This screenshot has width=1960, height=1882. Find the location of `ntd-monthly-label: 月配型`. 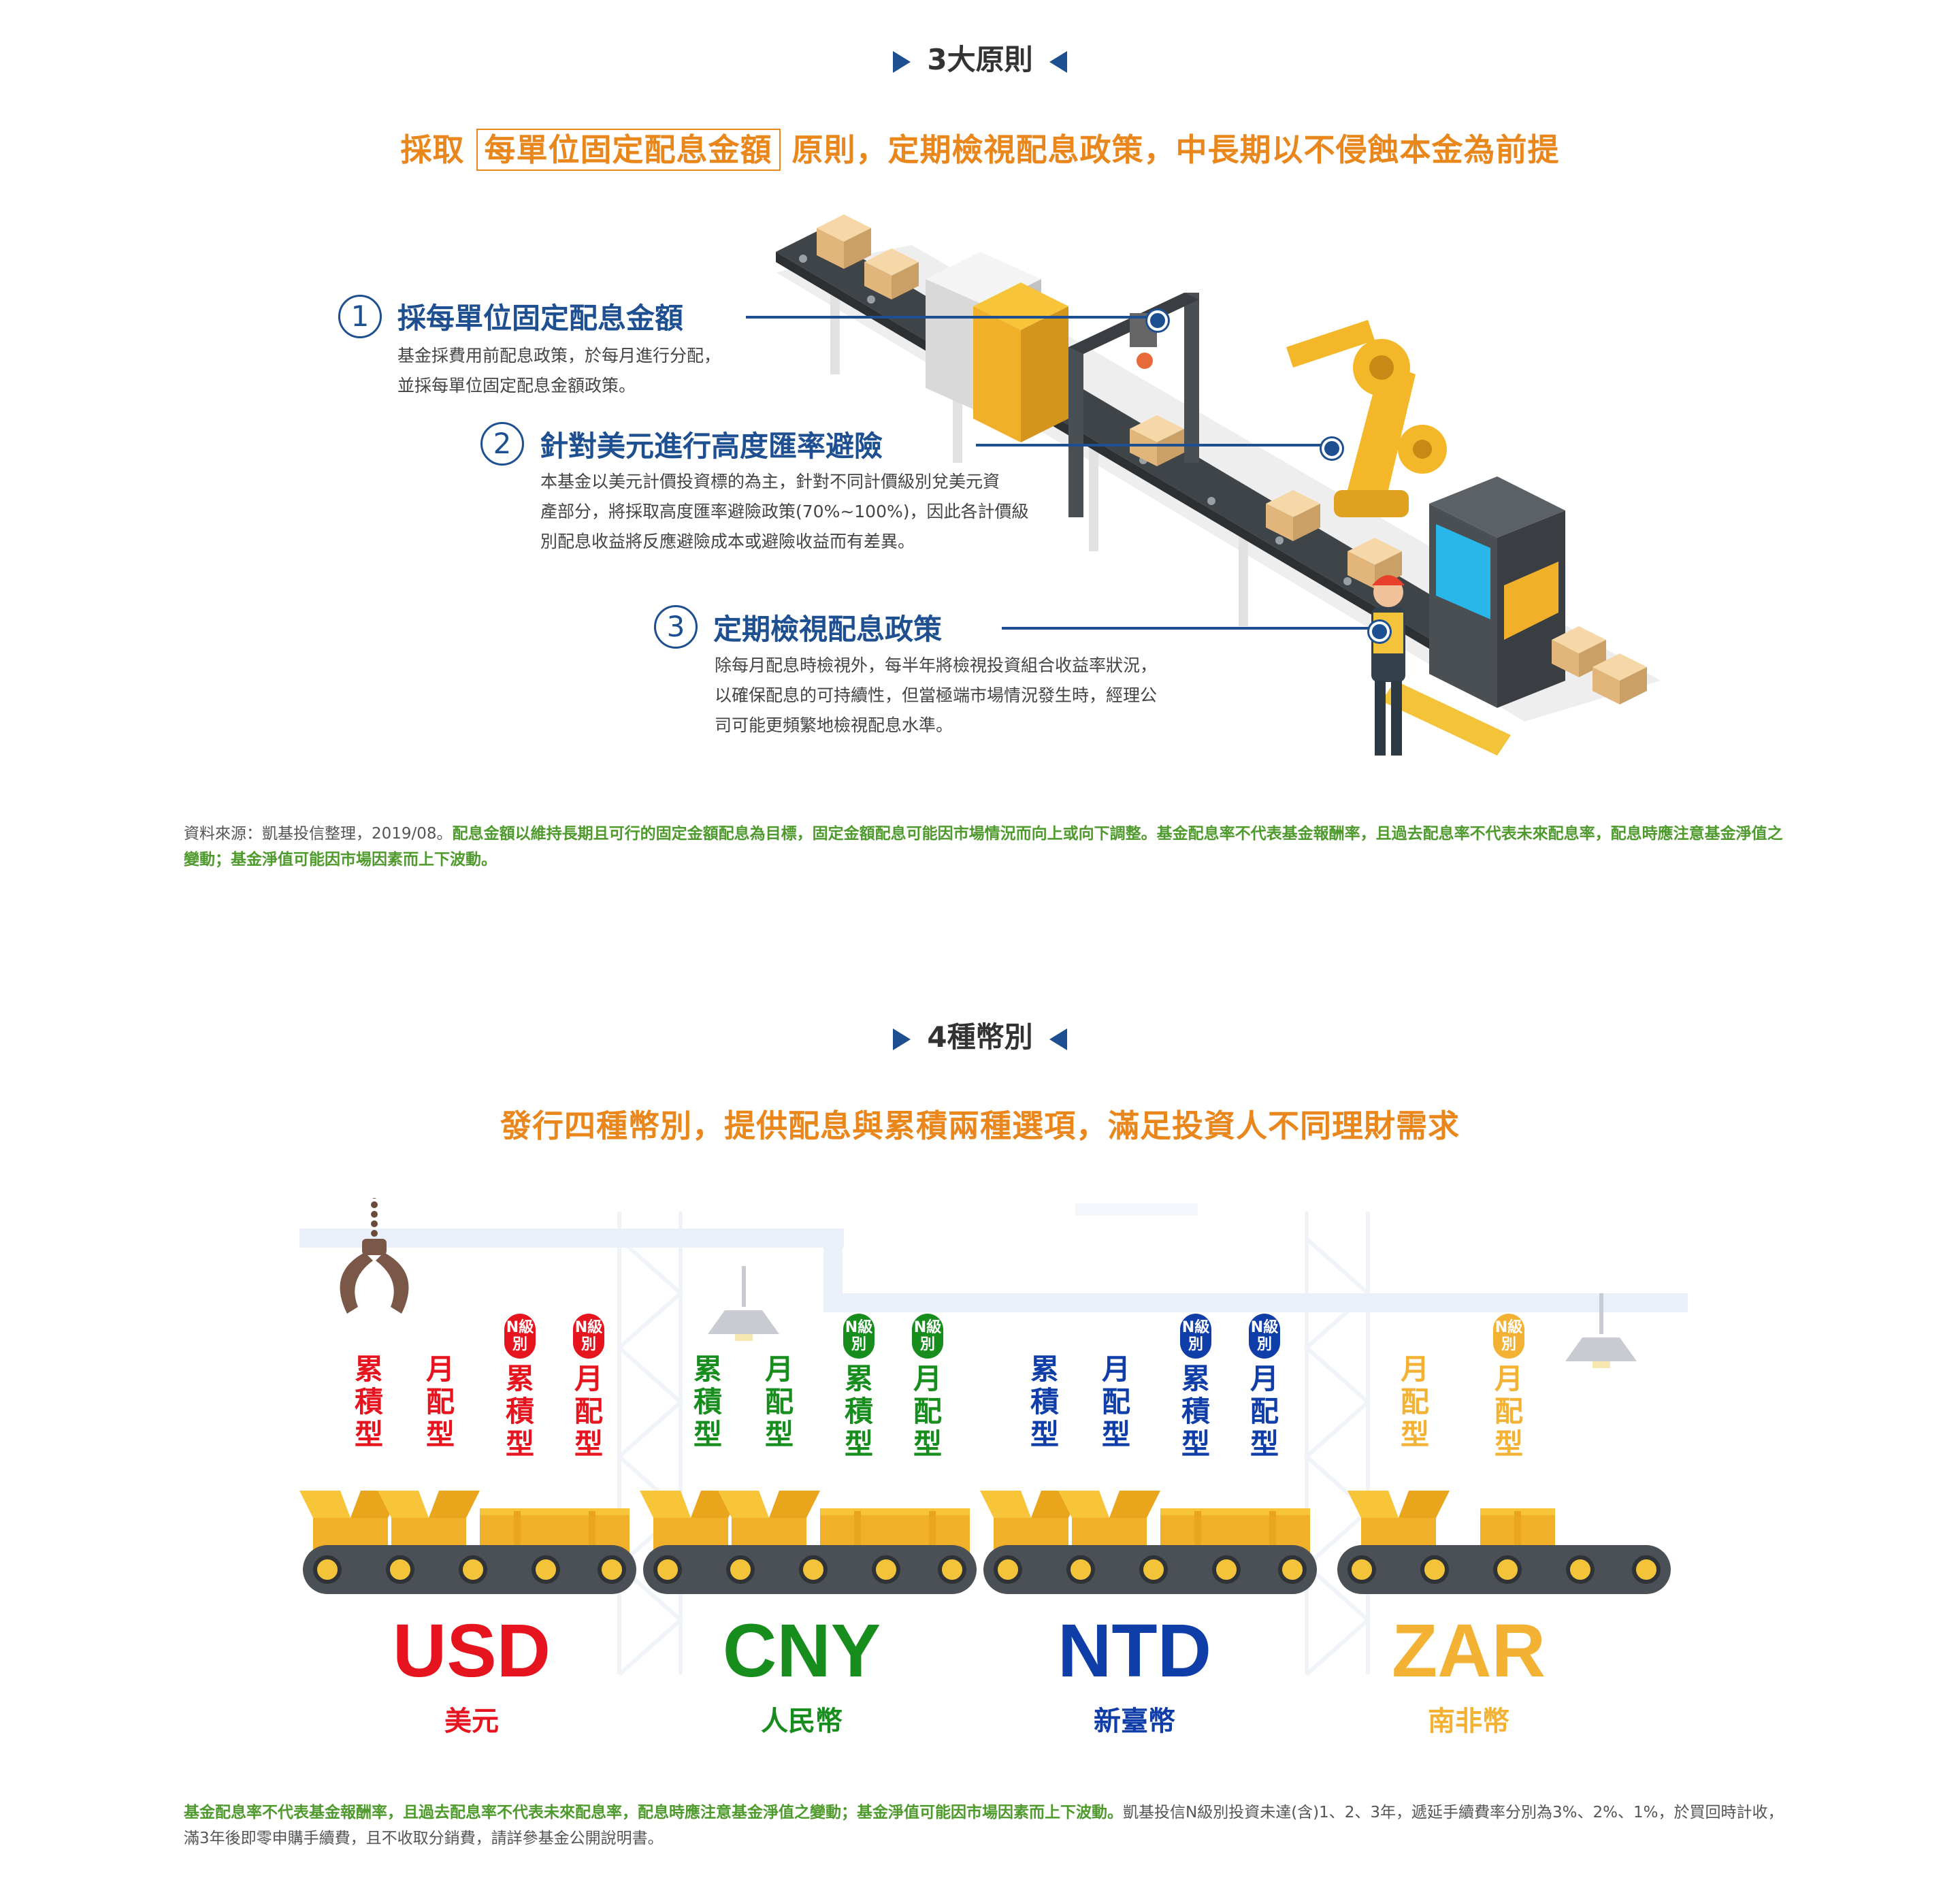

ntd-monthly-label: 月配型 is located at coordinates (1116, 1402).